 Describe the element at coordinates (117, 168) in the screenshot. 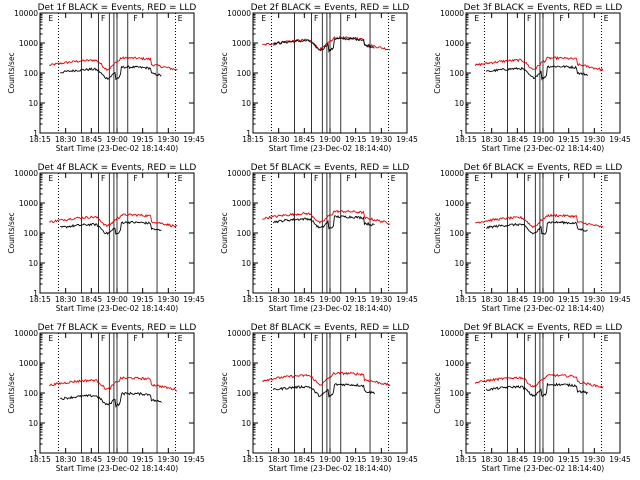

I see `subplot-title: Det 4f BLACK = Events, RED = LLD` at that location.